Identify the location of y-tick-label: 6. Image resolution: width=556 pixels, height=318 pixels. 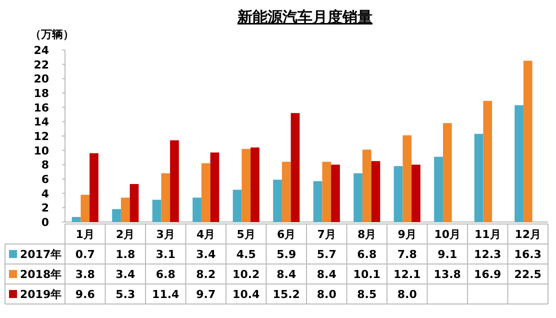
(45, 179).